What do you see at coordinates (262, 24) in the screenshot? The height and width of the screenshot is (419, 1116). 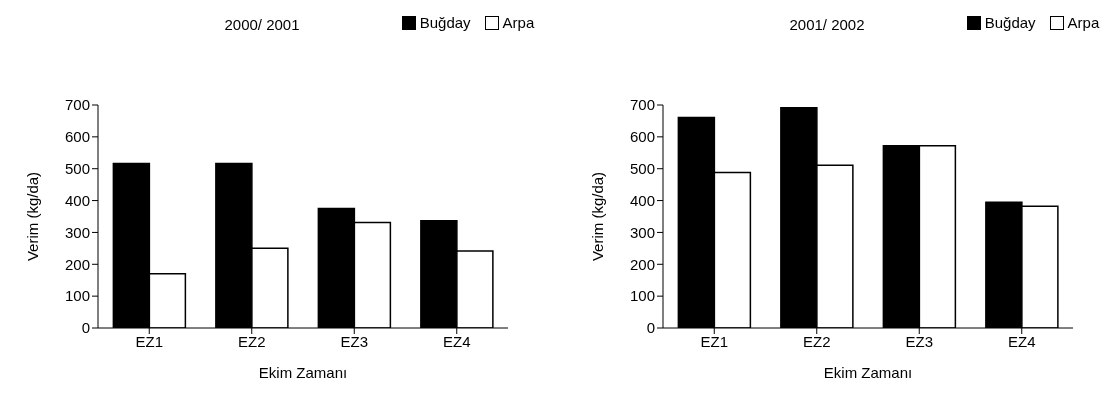 I see `chart-title: 2000/ 2001` at bounding box center [262, 24].